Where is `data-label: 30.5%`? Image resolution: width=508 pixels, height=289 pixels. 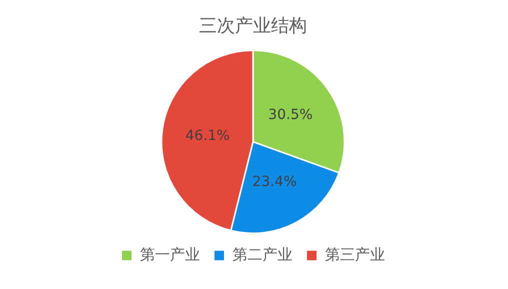 data-label: 30.5% is located at coordinates (290, 115).